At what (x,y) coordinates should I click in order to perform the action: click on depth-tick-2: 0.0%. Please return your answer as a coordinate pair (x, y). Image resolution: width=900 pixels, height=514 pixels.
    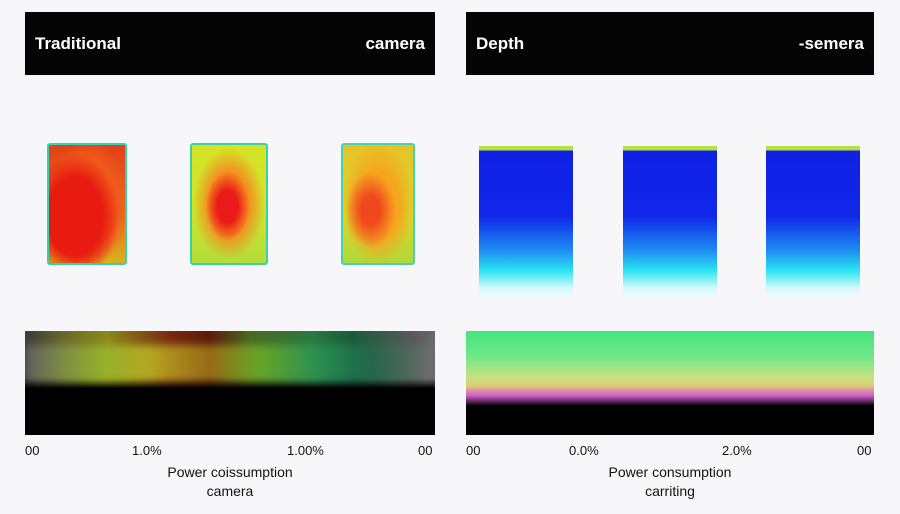
    Looking at the image, I should click on (584, 450).